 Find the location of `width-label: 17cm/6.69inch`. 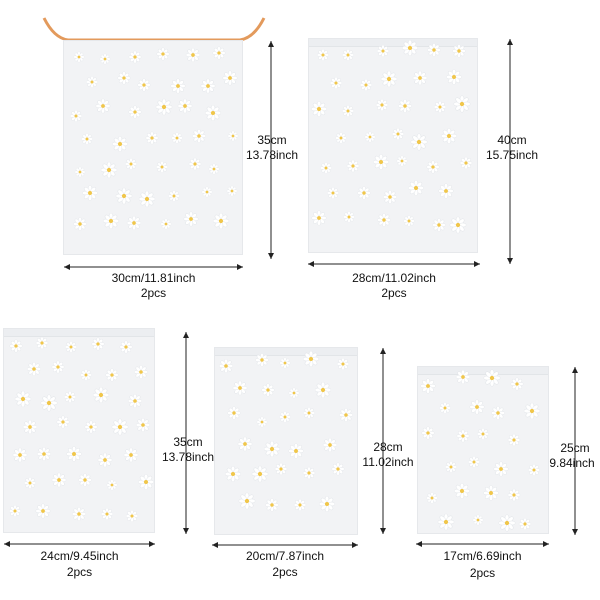

width-label: 17cm/6.69inch is located at coordinates (482, 556).